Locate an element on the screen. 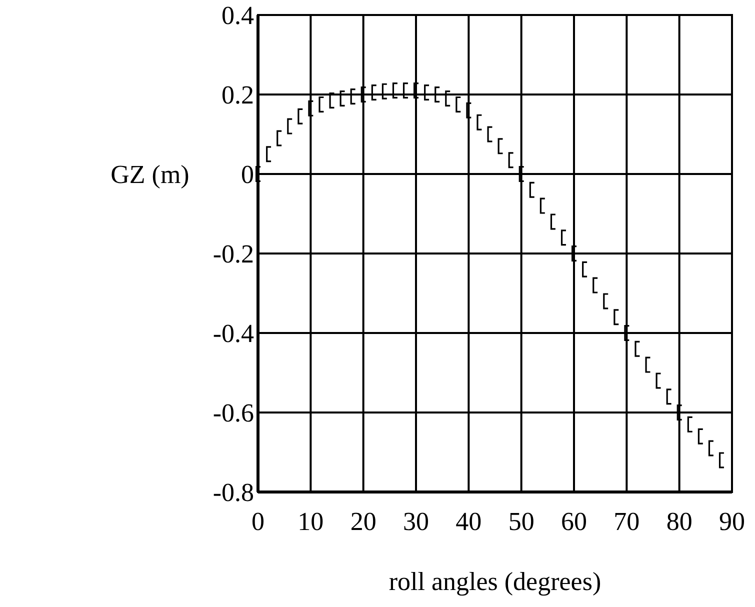 Image resolution: width=755 pixels, height=607 pixels. x-tick-label: 60 is located at coordinates (574, 521).